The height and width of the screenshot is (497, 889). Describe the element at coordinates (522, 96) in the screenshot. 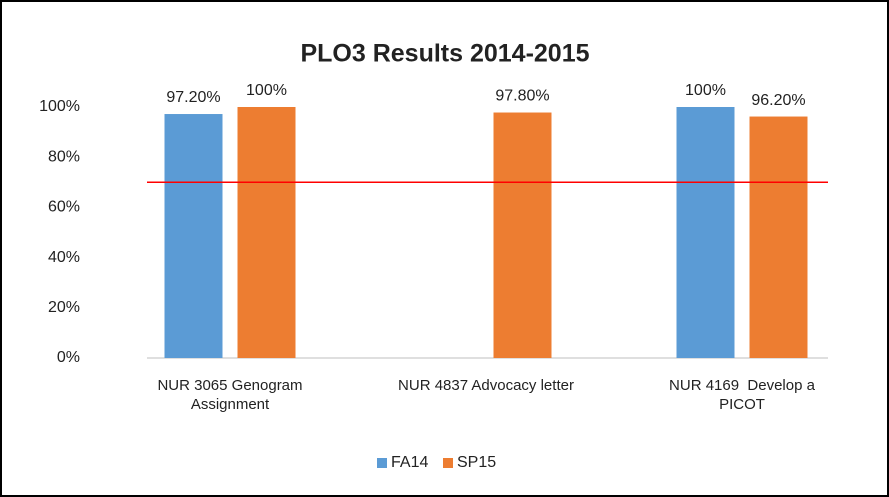

I see `data-label: 97.80%` at that location.